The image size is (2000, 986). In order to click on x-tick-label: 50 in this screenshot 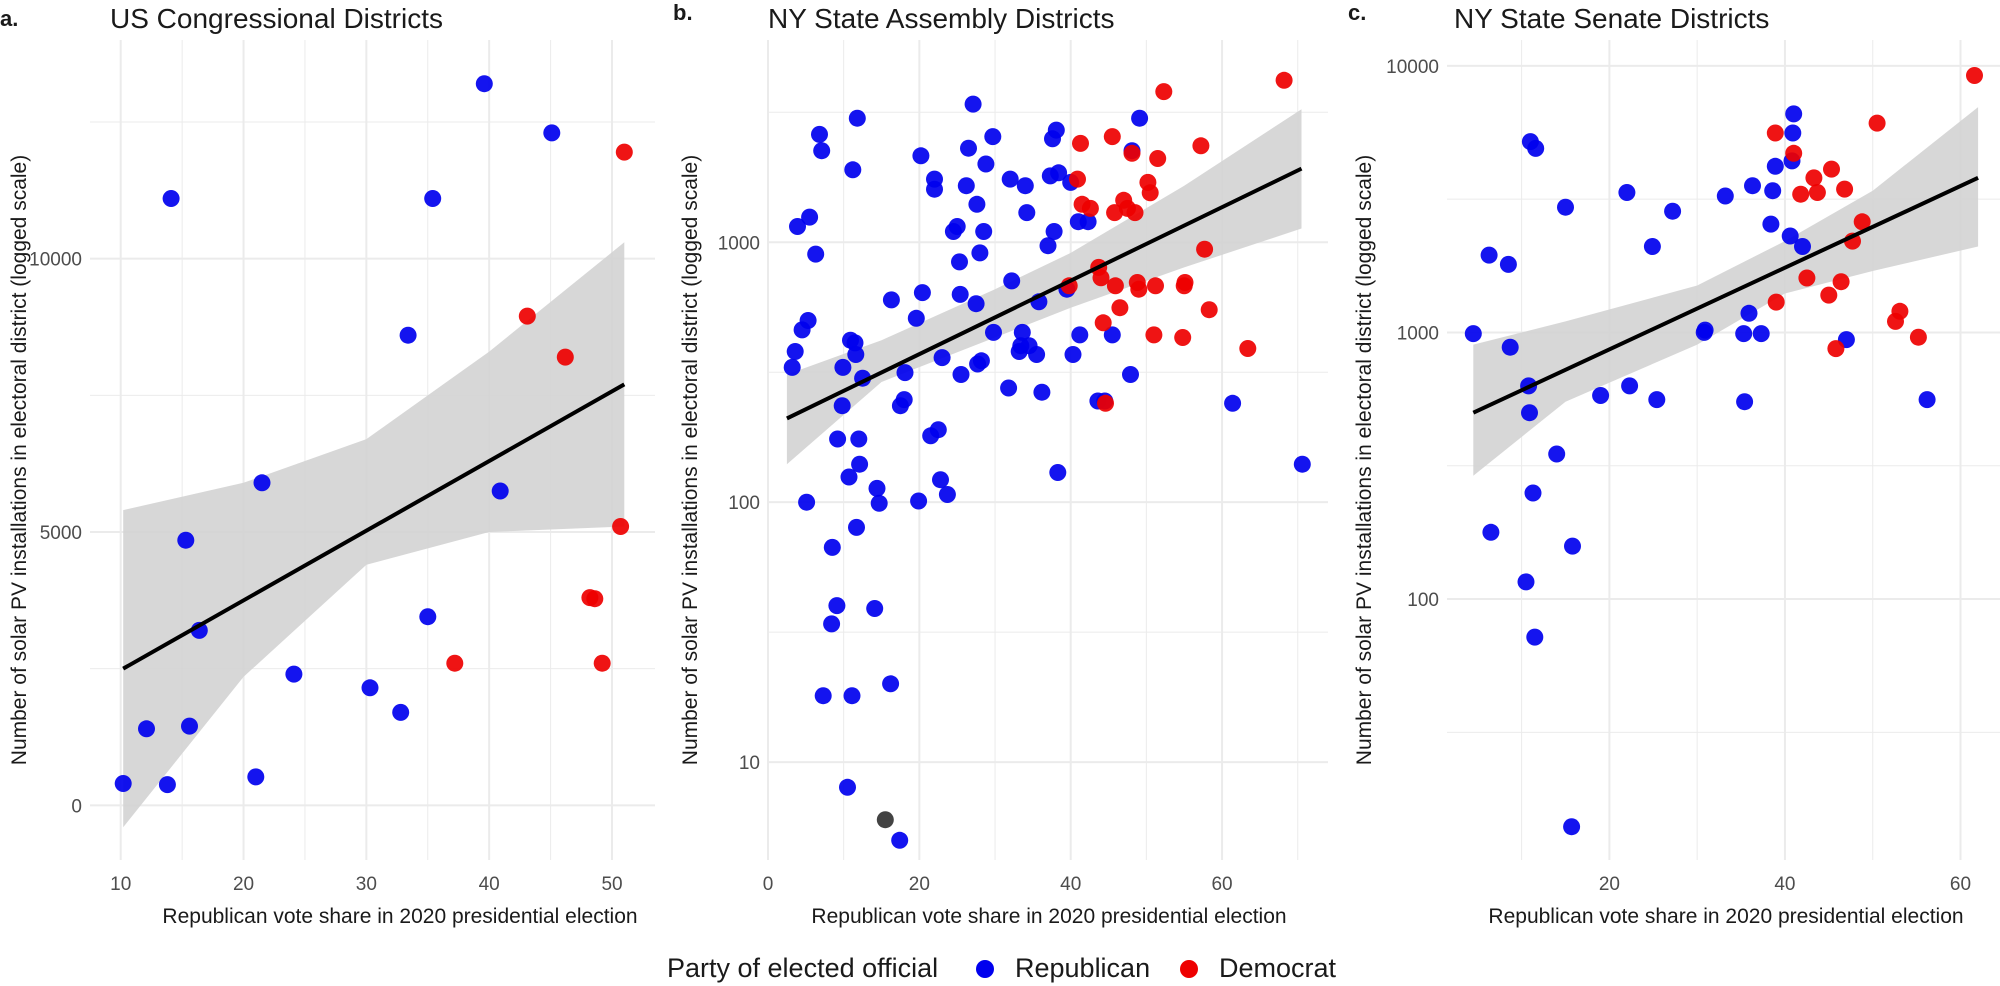, I will do `click(611, 884)`.